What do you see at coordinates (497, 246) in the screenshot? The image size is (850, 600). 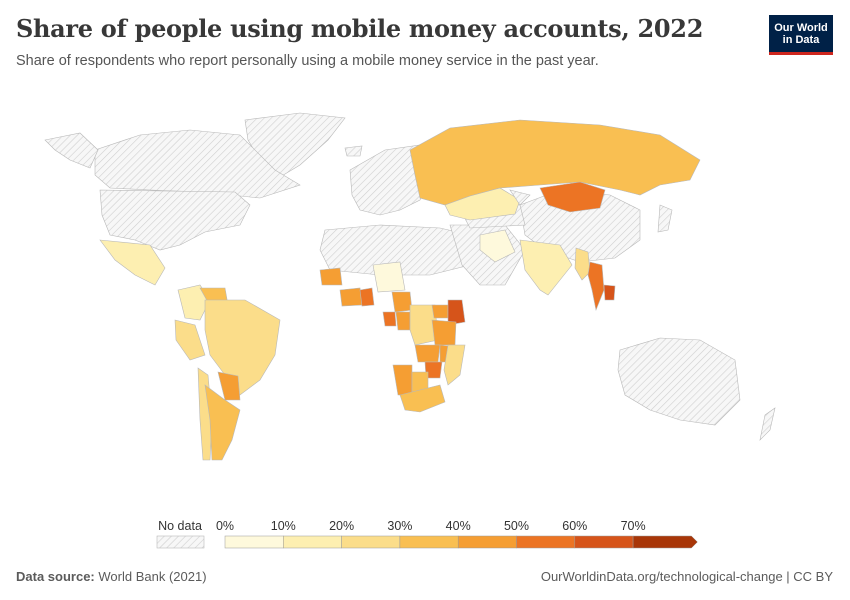 I see `region-iran` at bounding box center [497, 246].